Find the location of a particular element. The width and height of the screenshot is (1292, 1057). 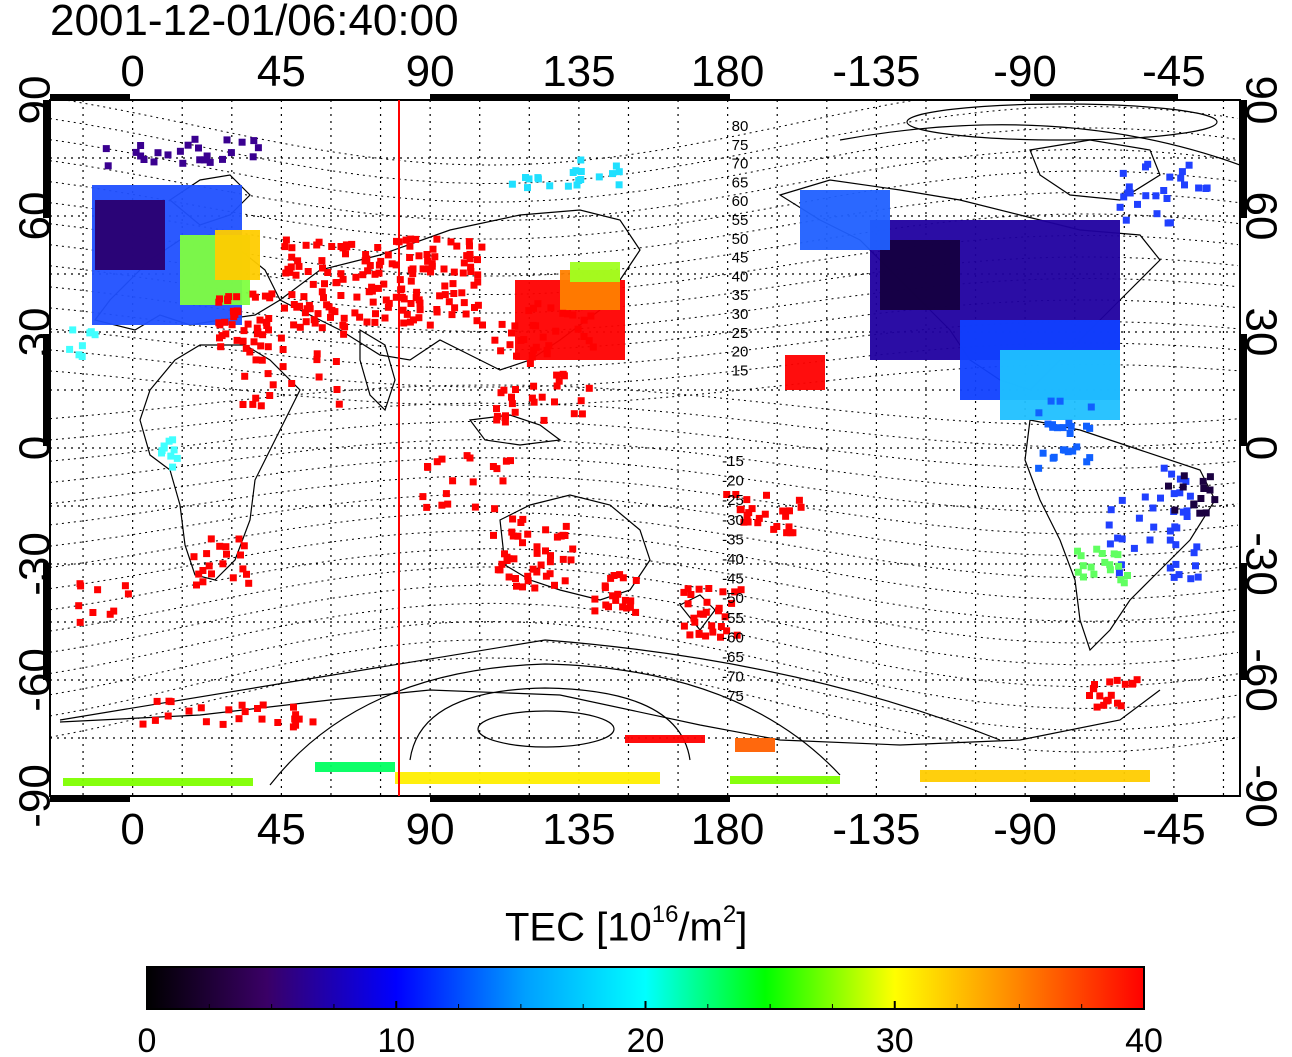

top-lon-label: -135 is located at coordinates (876, 71).